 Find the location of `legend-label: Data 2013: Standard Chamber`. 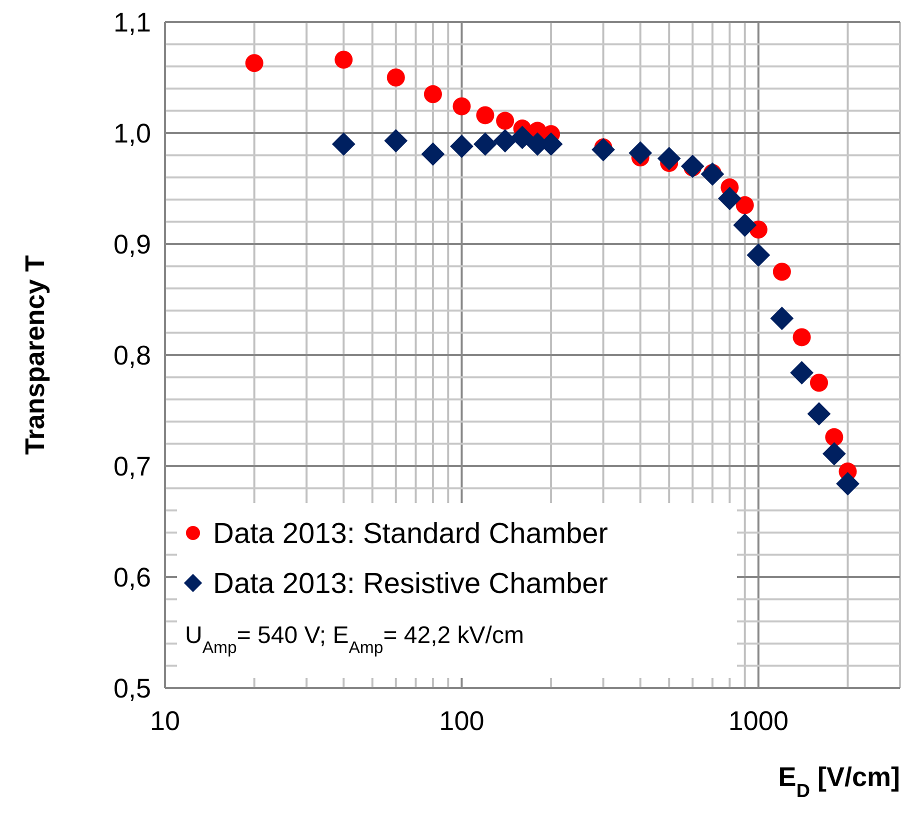

legend-label: Data 2013: Standard Chamber is located at coordinates (410, 534).